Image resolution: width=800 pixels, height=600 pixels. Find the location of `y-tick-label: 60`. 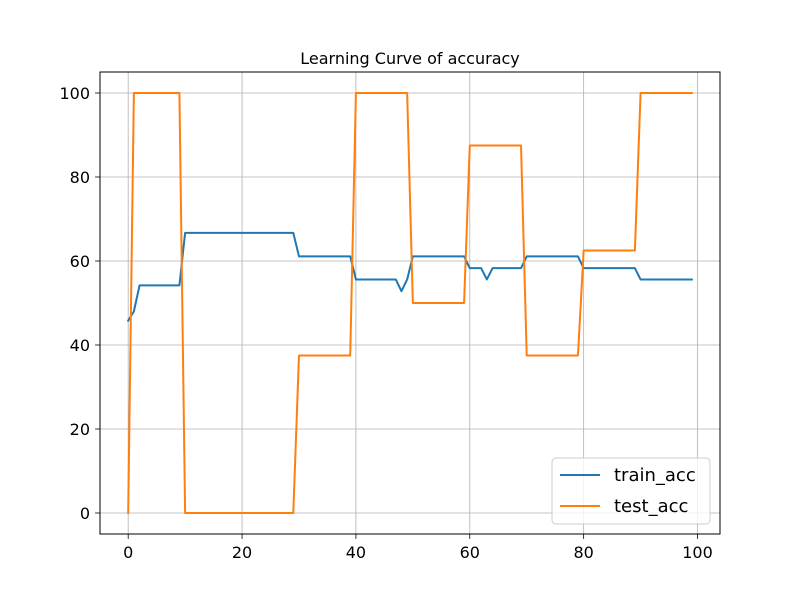

y-tick-label: 60 is located at coordinates (80, 261).